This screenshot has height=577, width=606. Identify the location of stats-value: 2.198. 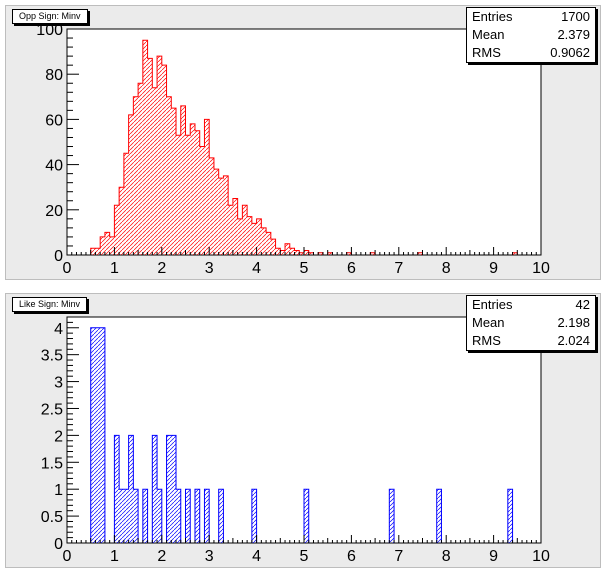
(573, 322).